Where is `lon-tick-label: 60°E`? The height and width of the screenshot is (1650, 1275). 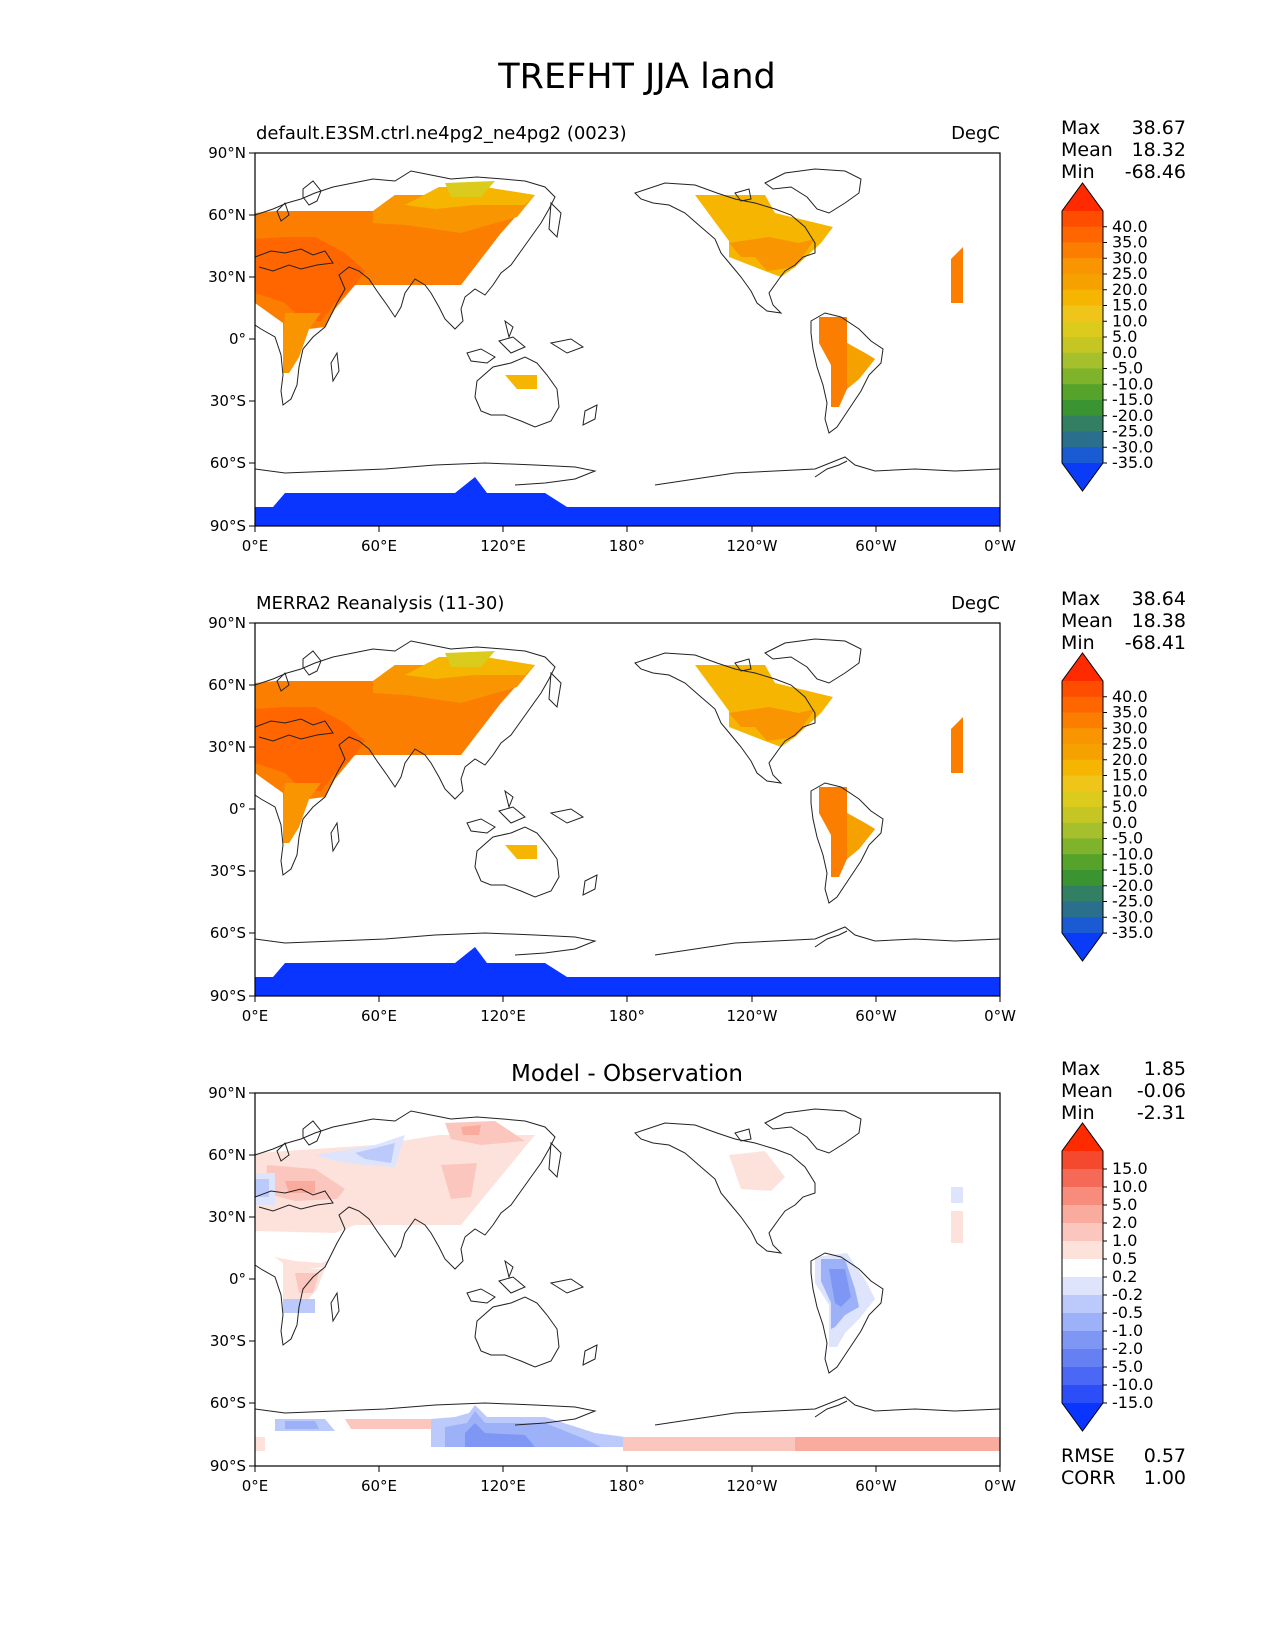
lon-tick-label: 60°E is located at coordinates (379, 1016).